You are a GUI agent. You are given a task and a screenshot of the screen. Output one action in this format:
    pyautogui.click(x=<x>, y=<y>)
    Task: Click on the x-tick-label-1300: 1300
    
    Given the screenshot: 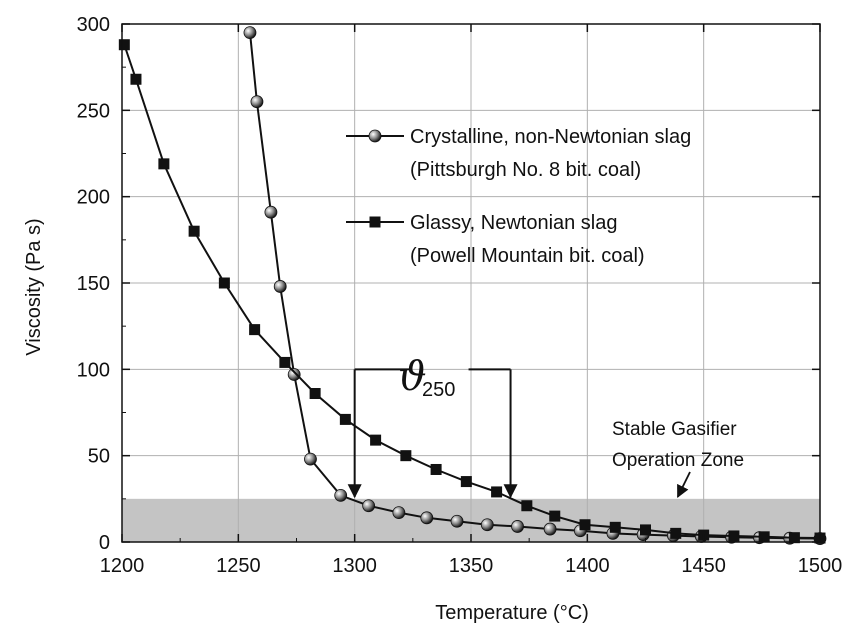 What is the action you would take?
    pyautogui.click(x=354, y=566)
    